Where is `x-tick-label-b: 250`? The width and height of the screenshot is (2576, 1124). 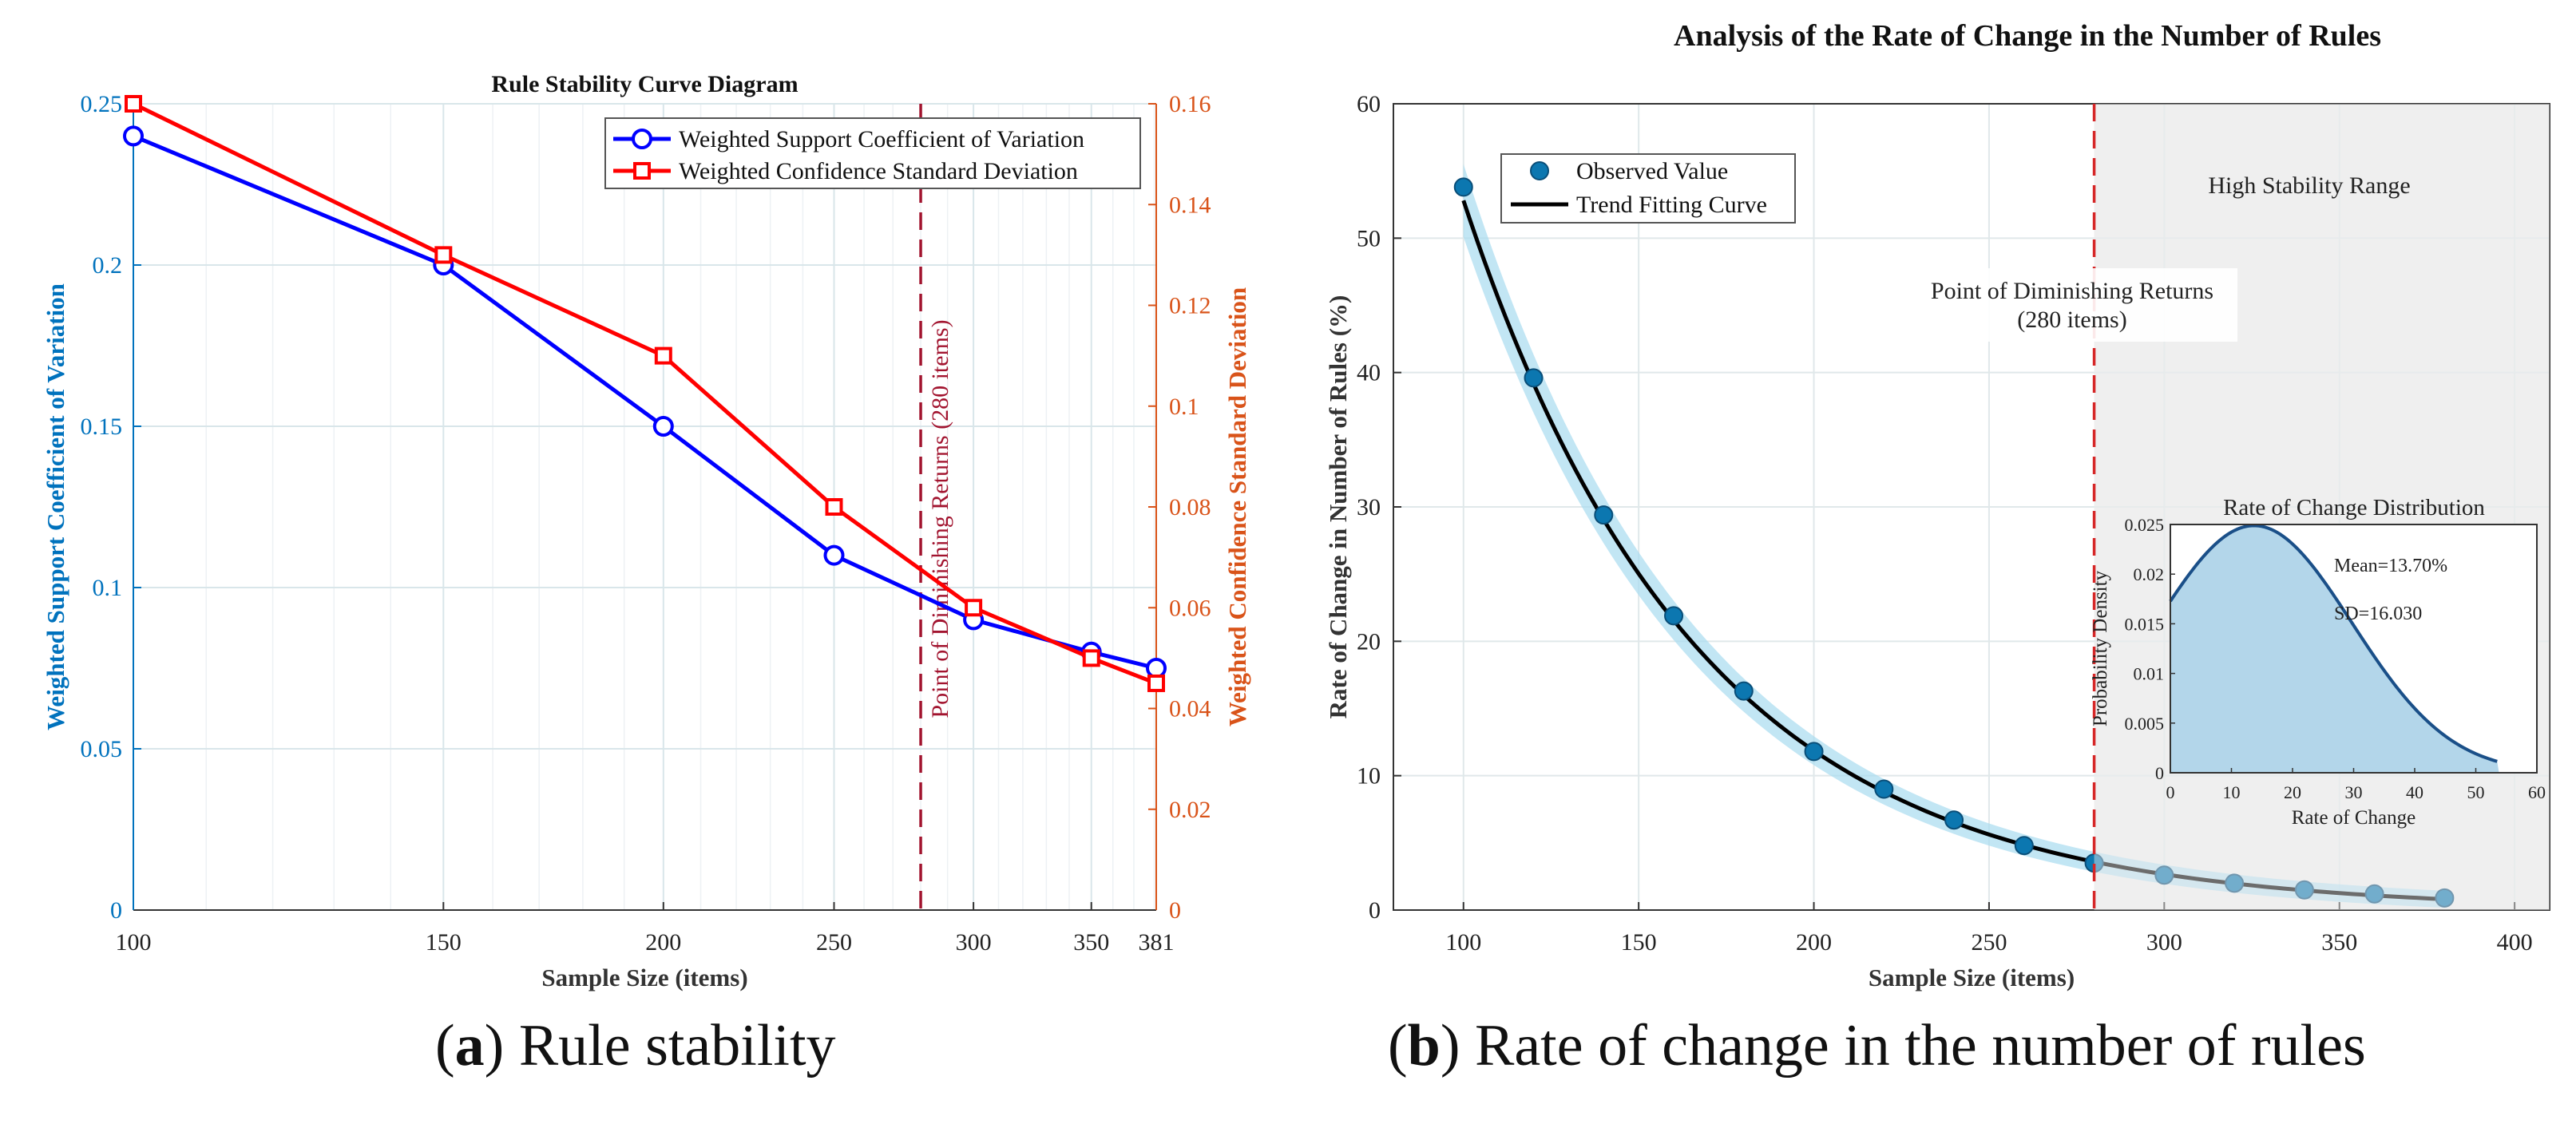 x-tick-label-b: 250 is located at coordinates (1989, 942).